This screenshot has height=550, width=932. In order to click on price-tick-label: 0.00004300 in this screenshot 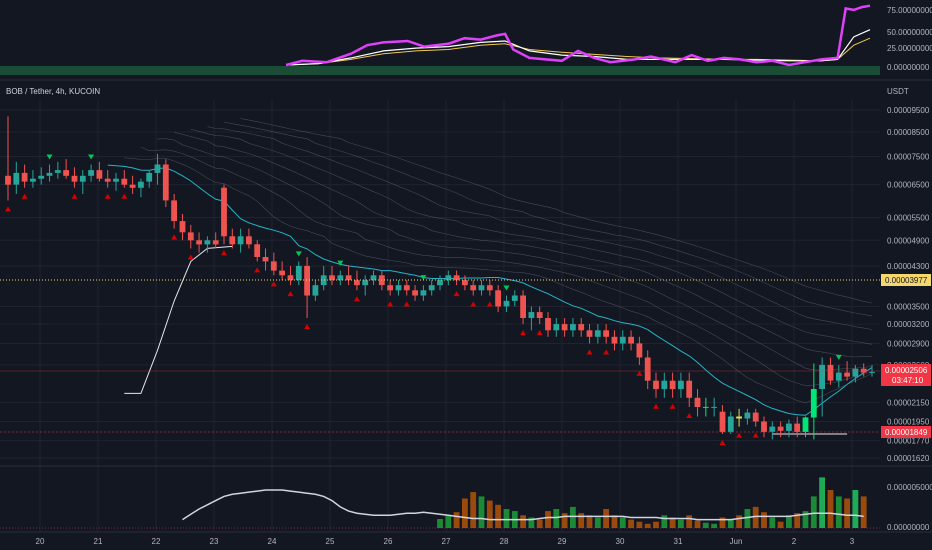, I will do `click(908, 266)`.